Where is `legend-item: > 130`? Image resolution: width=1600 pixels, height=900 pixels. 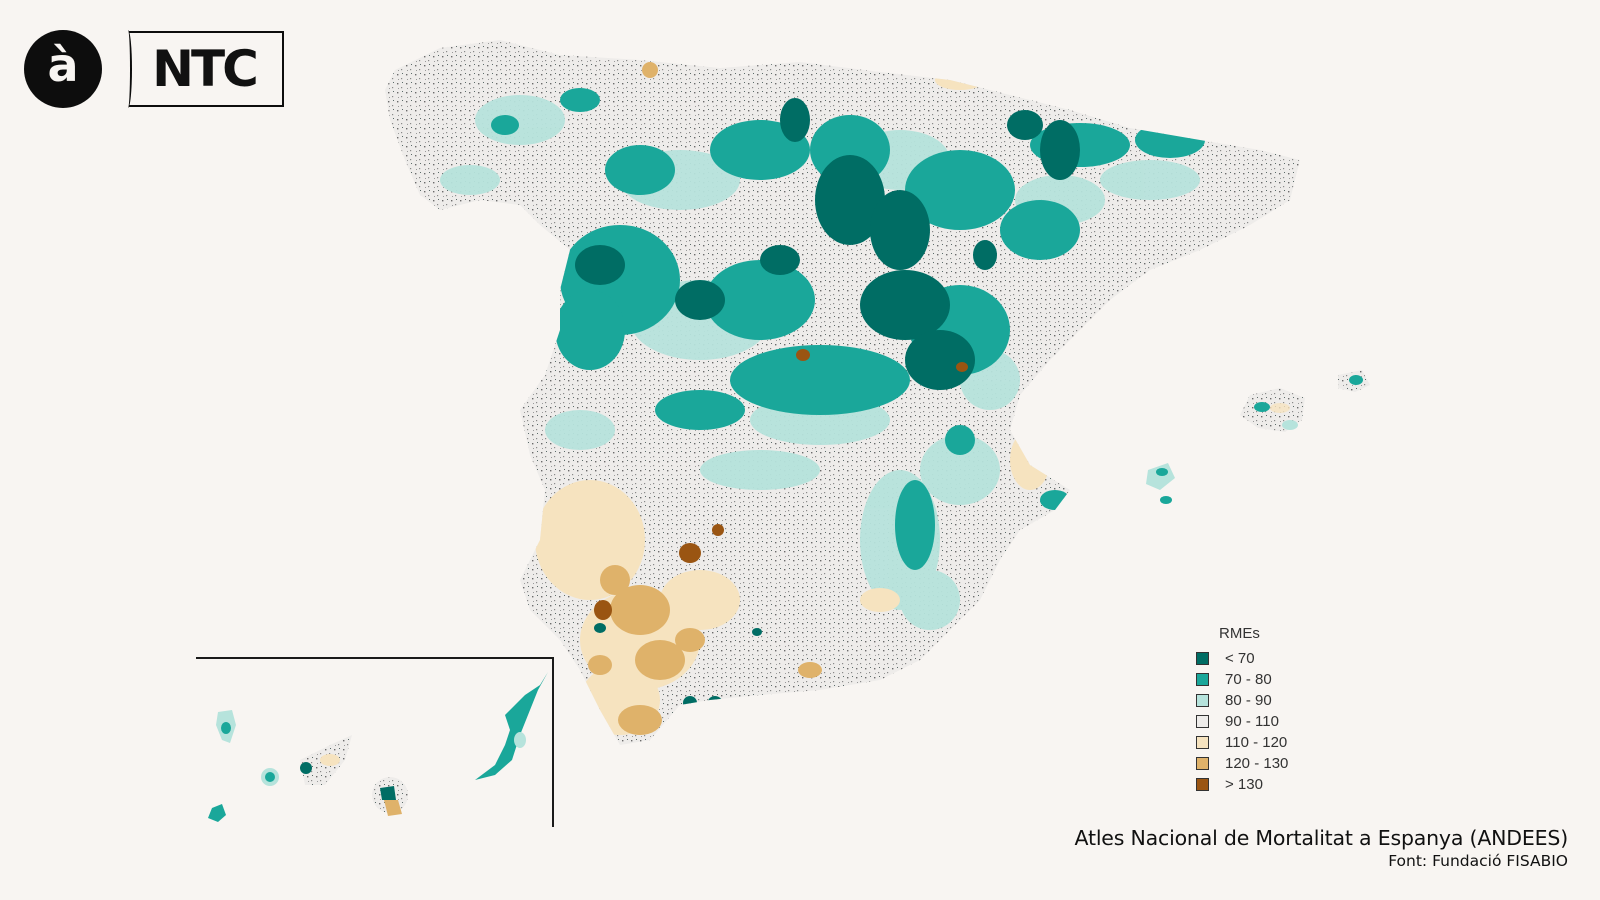 legend-item: > 130 is located at coordinates (1242, 784).